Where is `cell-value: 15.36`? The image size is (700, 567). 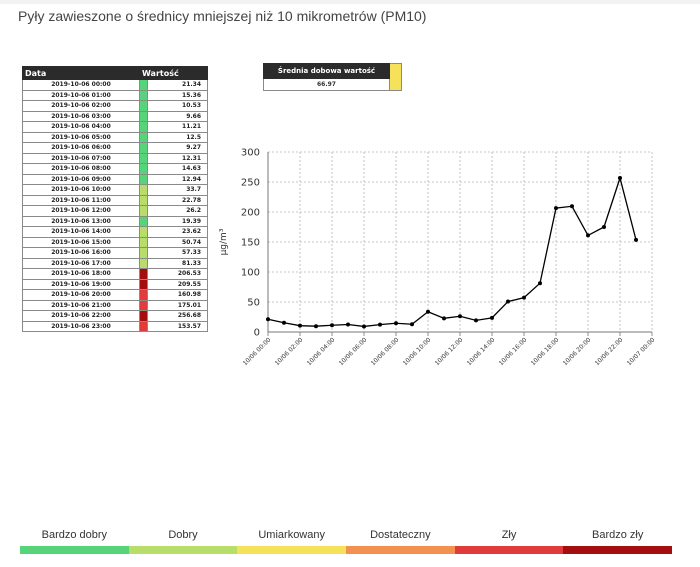
cell-value: 15.36 is located at coordinates (177, 95).